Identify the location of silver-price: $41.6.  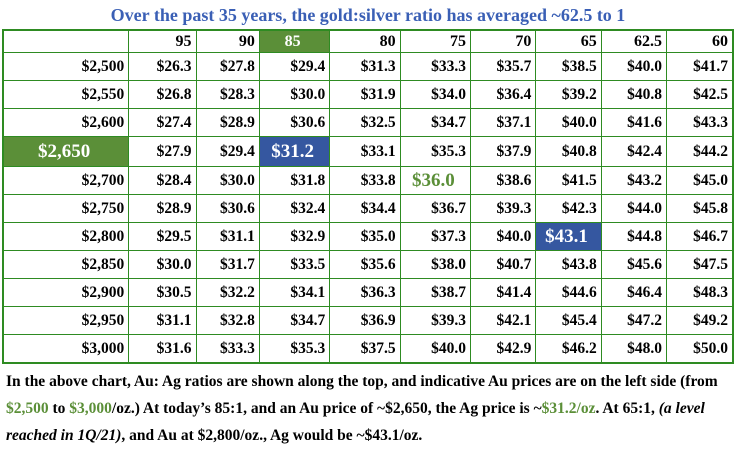
(634, 122).